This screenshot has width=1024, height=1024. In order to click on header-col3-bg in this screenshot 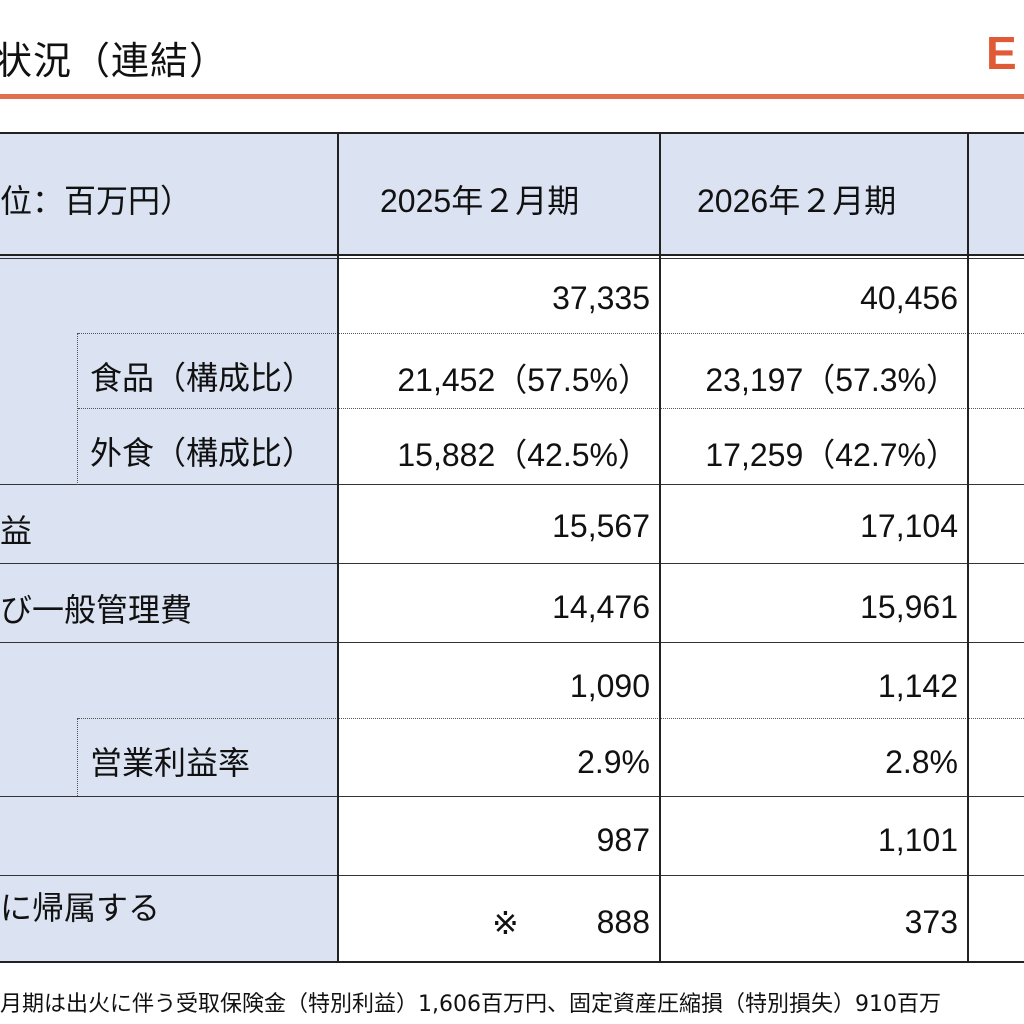, I will do `click(996, 194)`.